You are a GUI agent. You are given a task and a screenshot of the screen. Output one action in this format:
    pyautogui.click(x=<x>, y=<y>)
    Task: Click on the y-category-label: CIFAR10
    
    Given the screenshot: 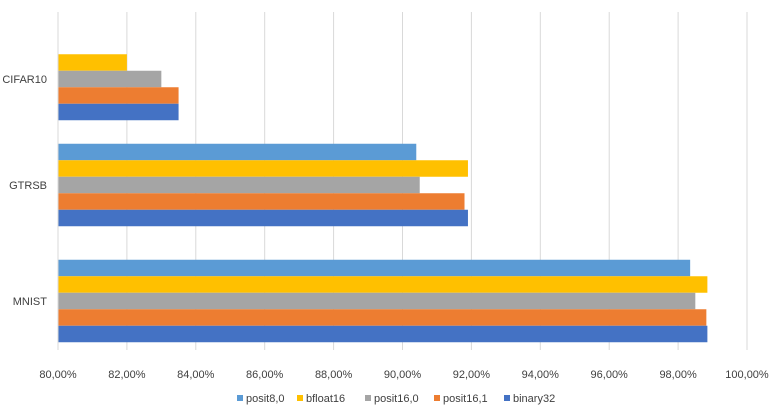 What is the action you would take?
    pyautogui.click(x=24, y=80)
    